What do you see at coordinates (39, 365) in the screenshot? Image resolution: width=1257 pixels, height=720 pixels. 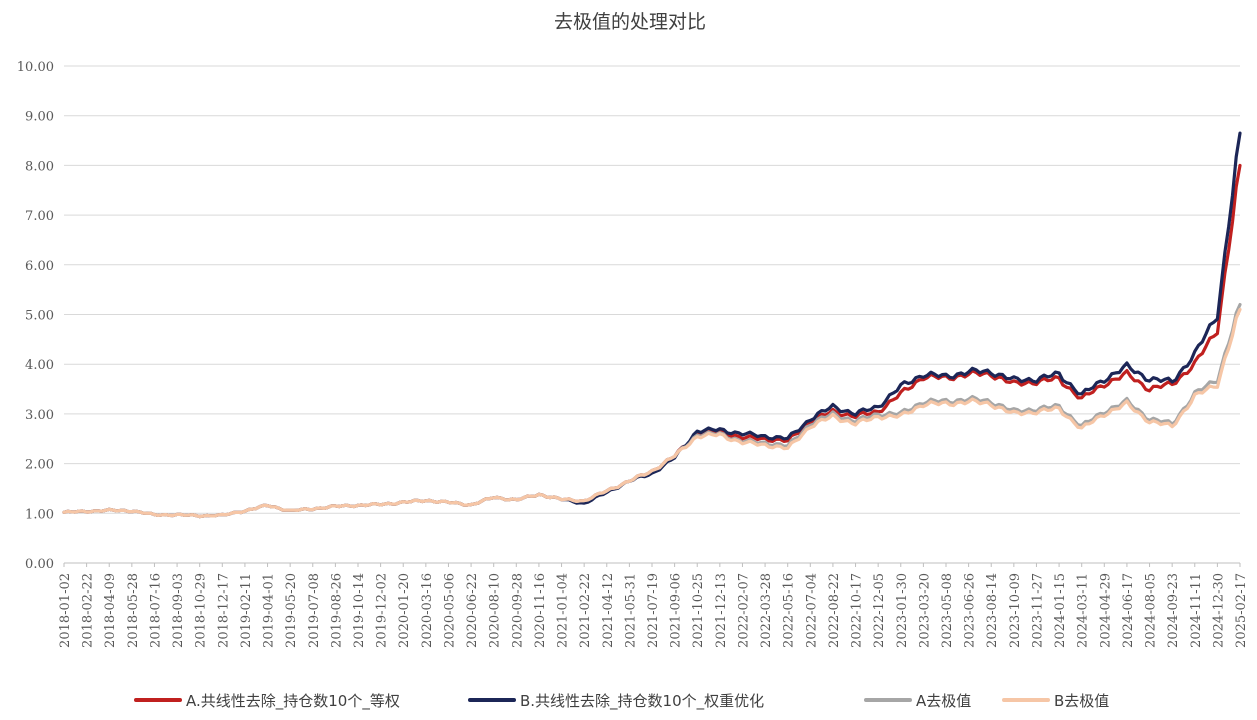 I see `y-tick-label: 4.00` at bounding box center [39, 365].